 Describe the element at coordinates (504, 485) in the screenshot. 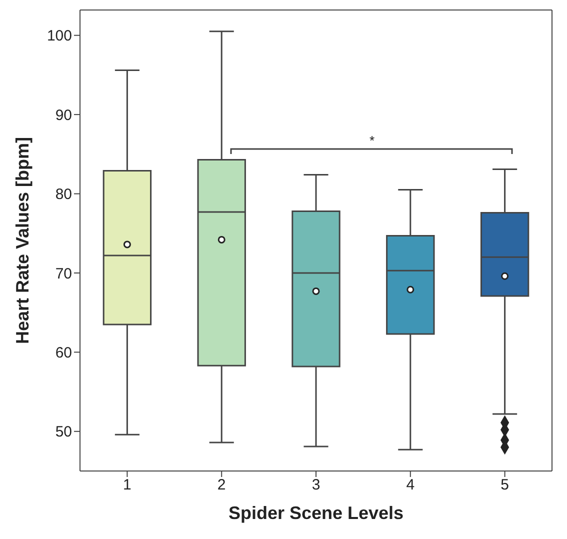

I see `x-tick-label: 5` at that location.